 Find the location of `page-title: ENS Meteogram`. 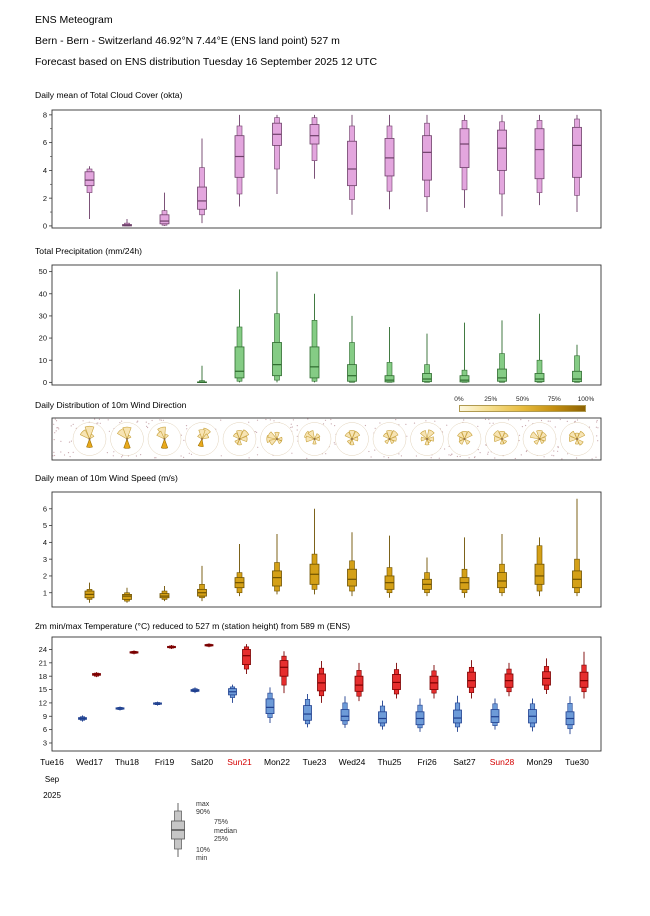

page-title: ENS Meteogram is located at coordinates (74, 20).